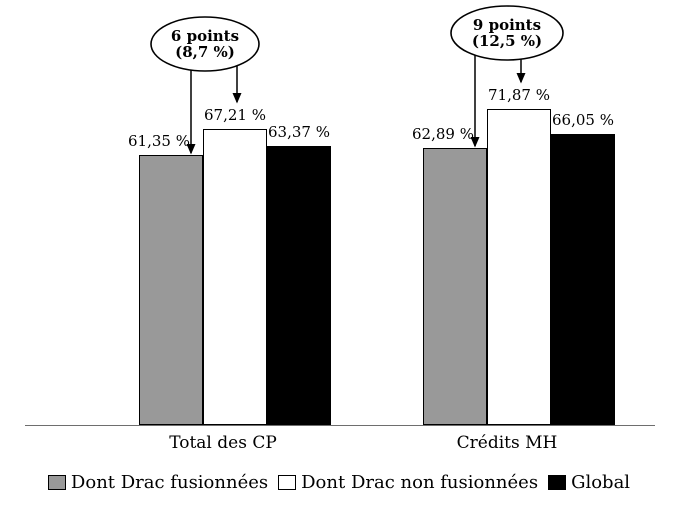 Image resolution: width=678 pixels, height=513 pixels. I want to click on legend-item: Dont Drac non fusionnées, so click(408, 482).